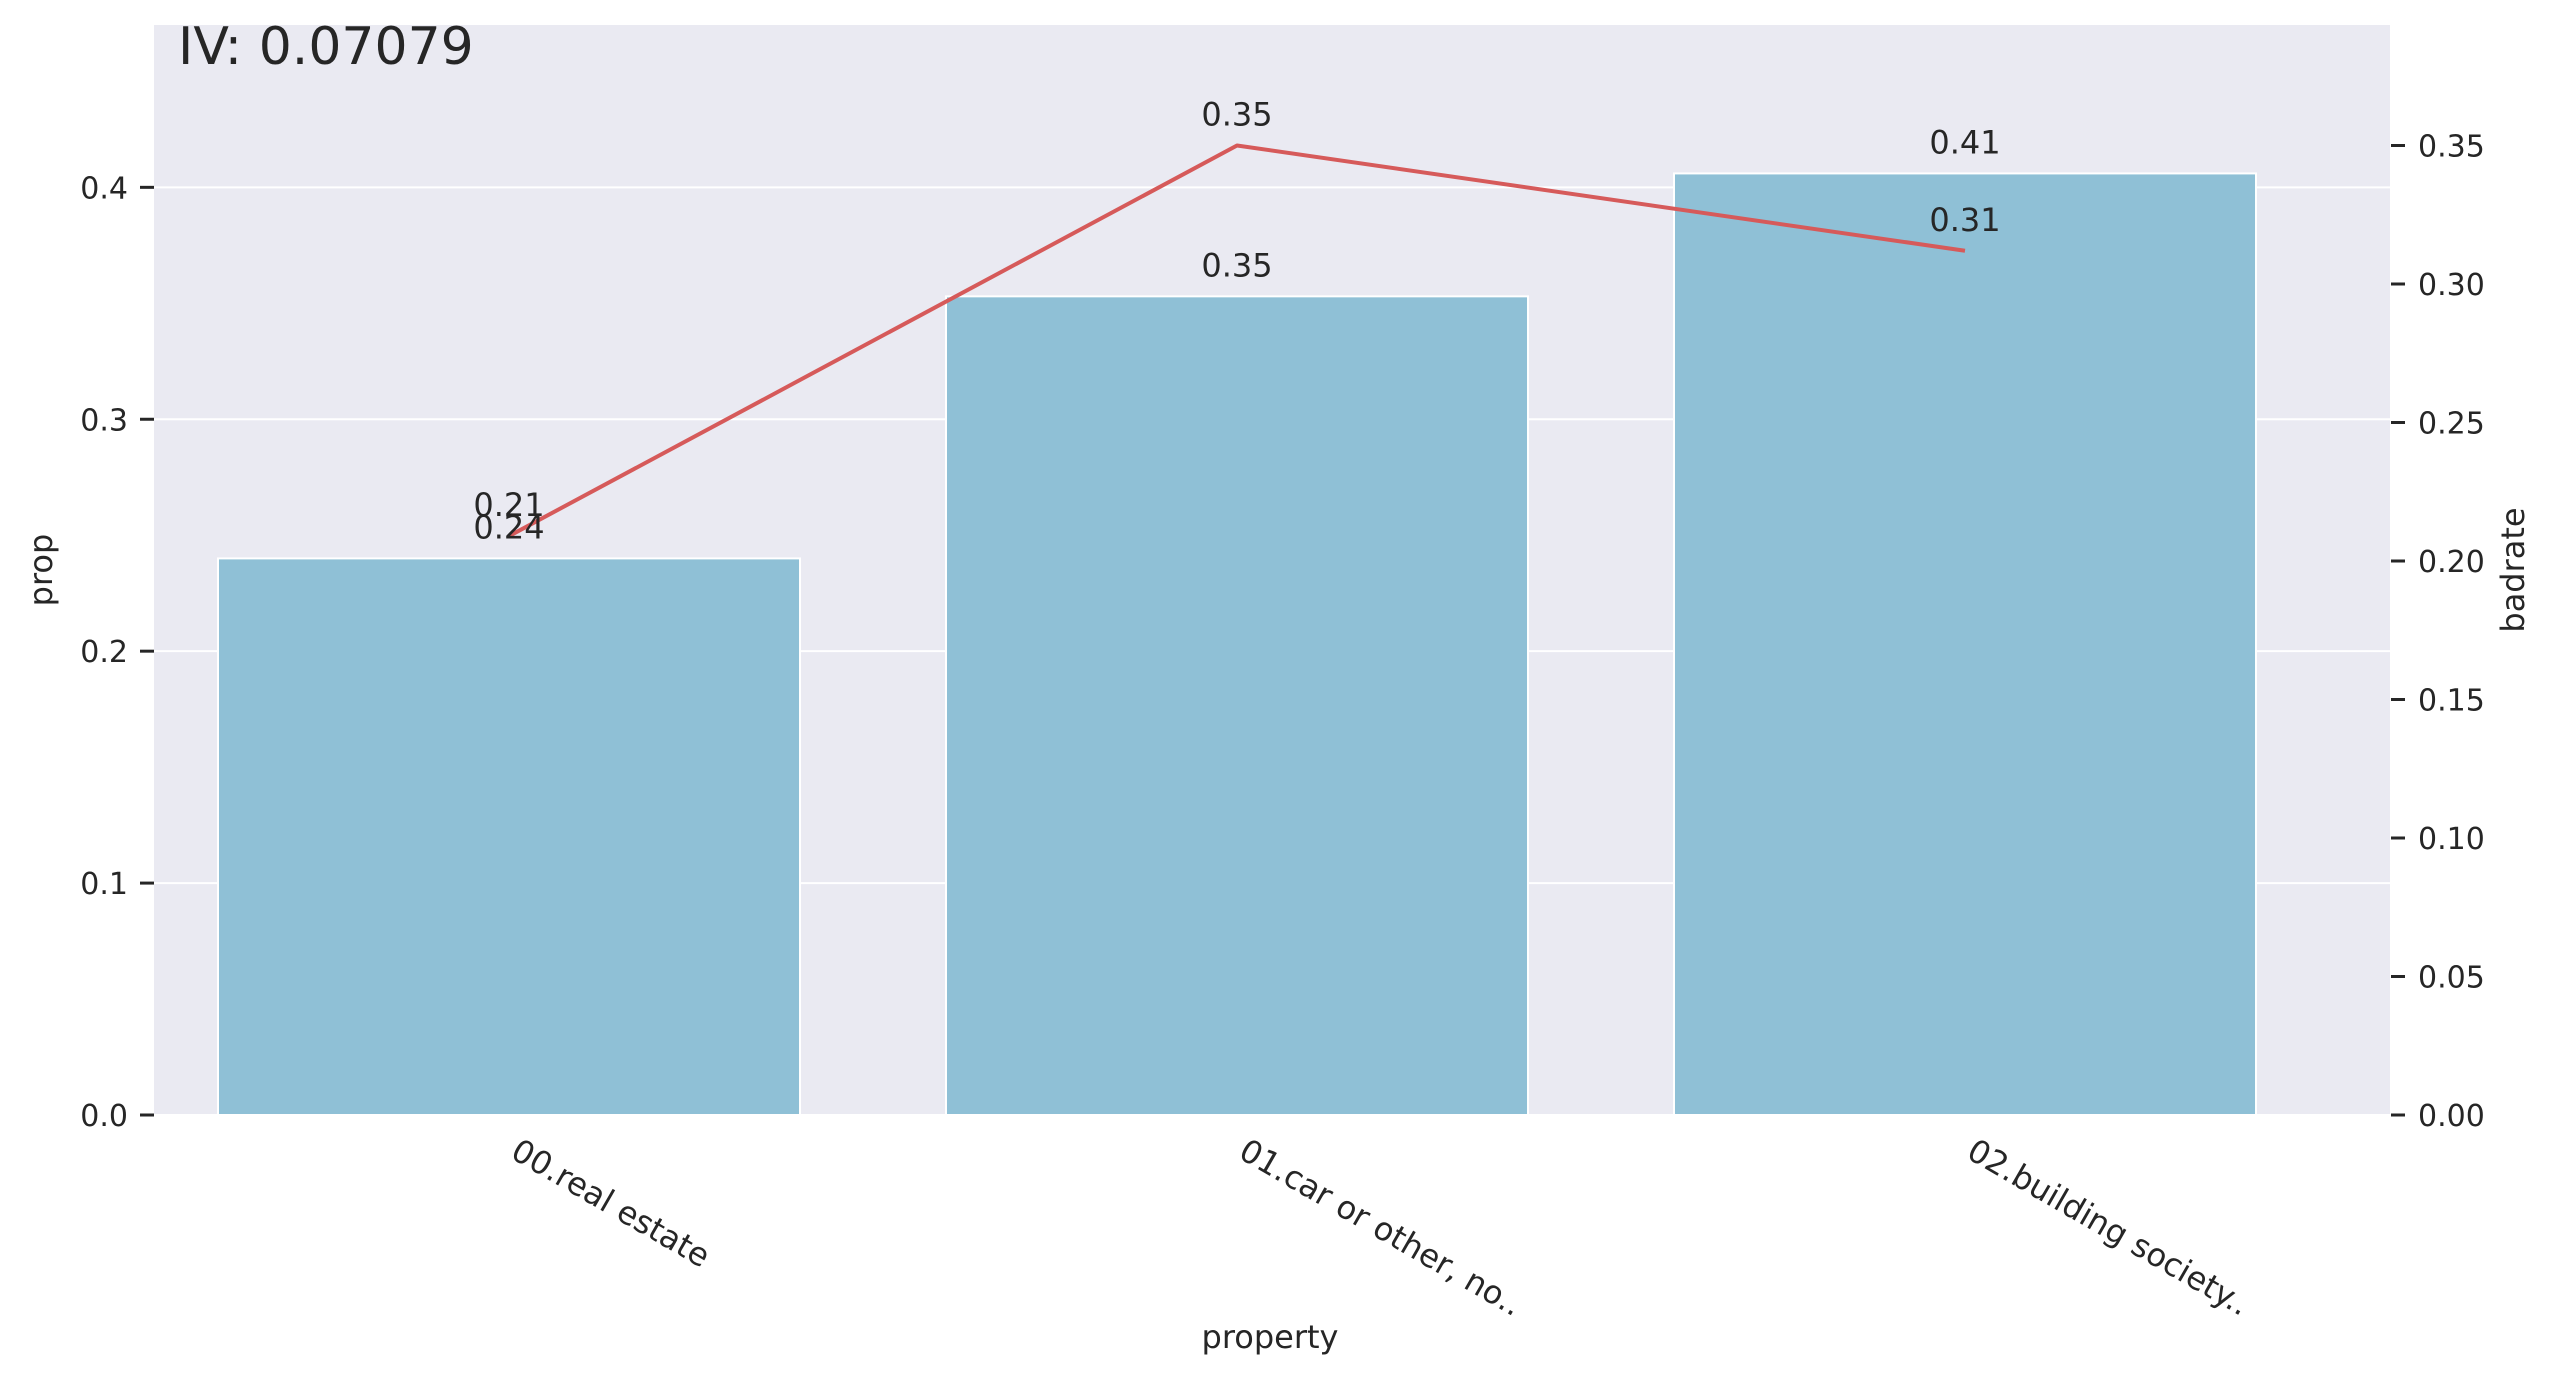 This screenshot has width=2550, height=1378. I want to click on left-axis: 0.0 0.1 0.2 0.3 0.4, so click(117, 652).